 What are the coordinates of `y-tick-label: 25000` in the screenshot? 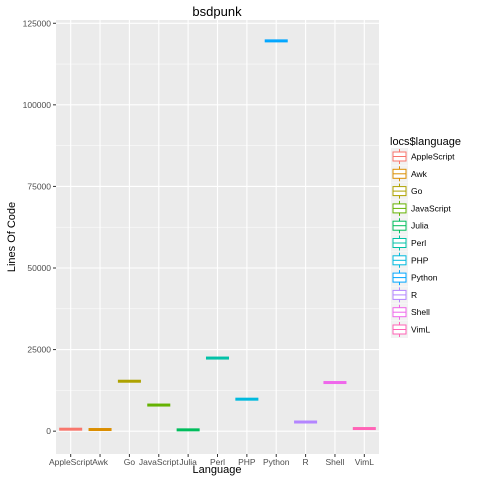 It's located at (39, 350).